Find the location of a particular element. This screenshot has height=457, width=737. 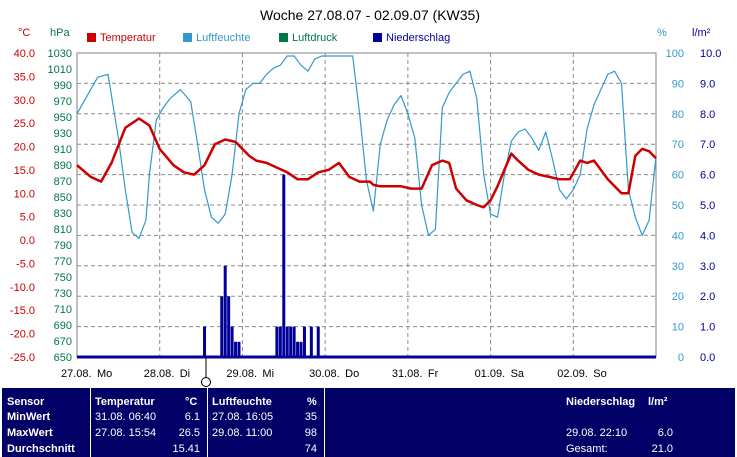

rain-tick-label: 0.0 is located at coordinates (707, 358).